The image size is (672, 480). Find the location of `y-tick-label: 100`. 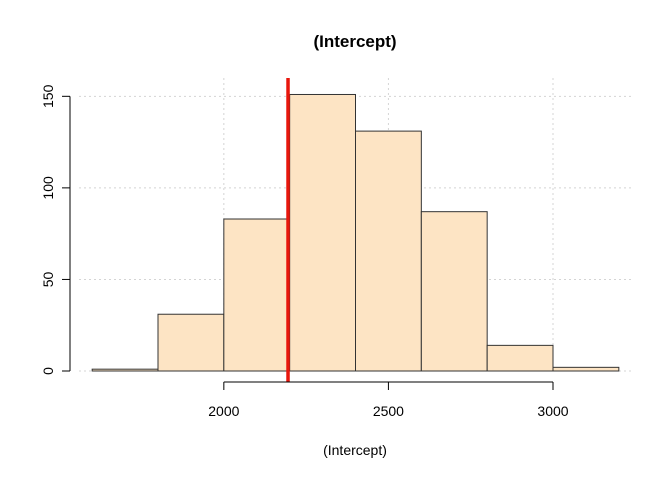

y-tick-label: 100 is located at coordinates (48, 188).